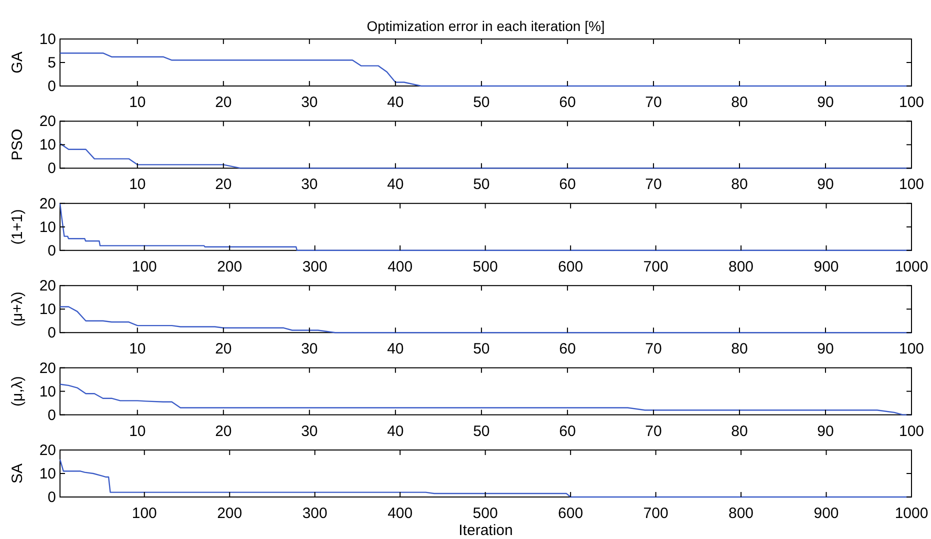 This screenshot has width=931, height=539. I want to click on y-axis-title: SA, so click(17, 473).